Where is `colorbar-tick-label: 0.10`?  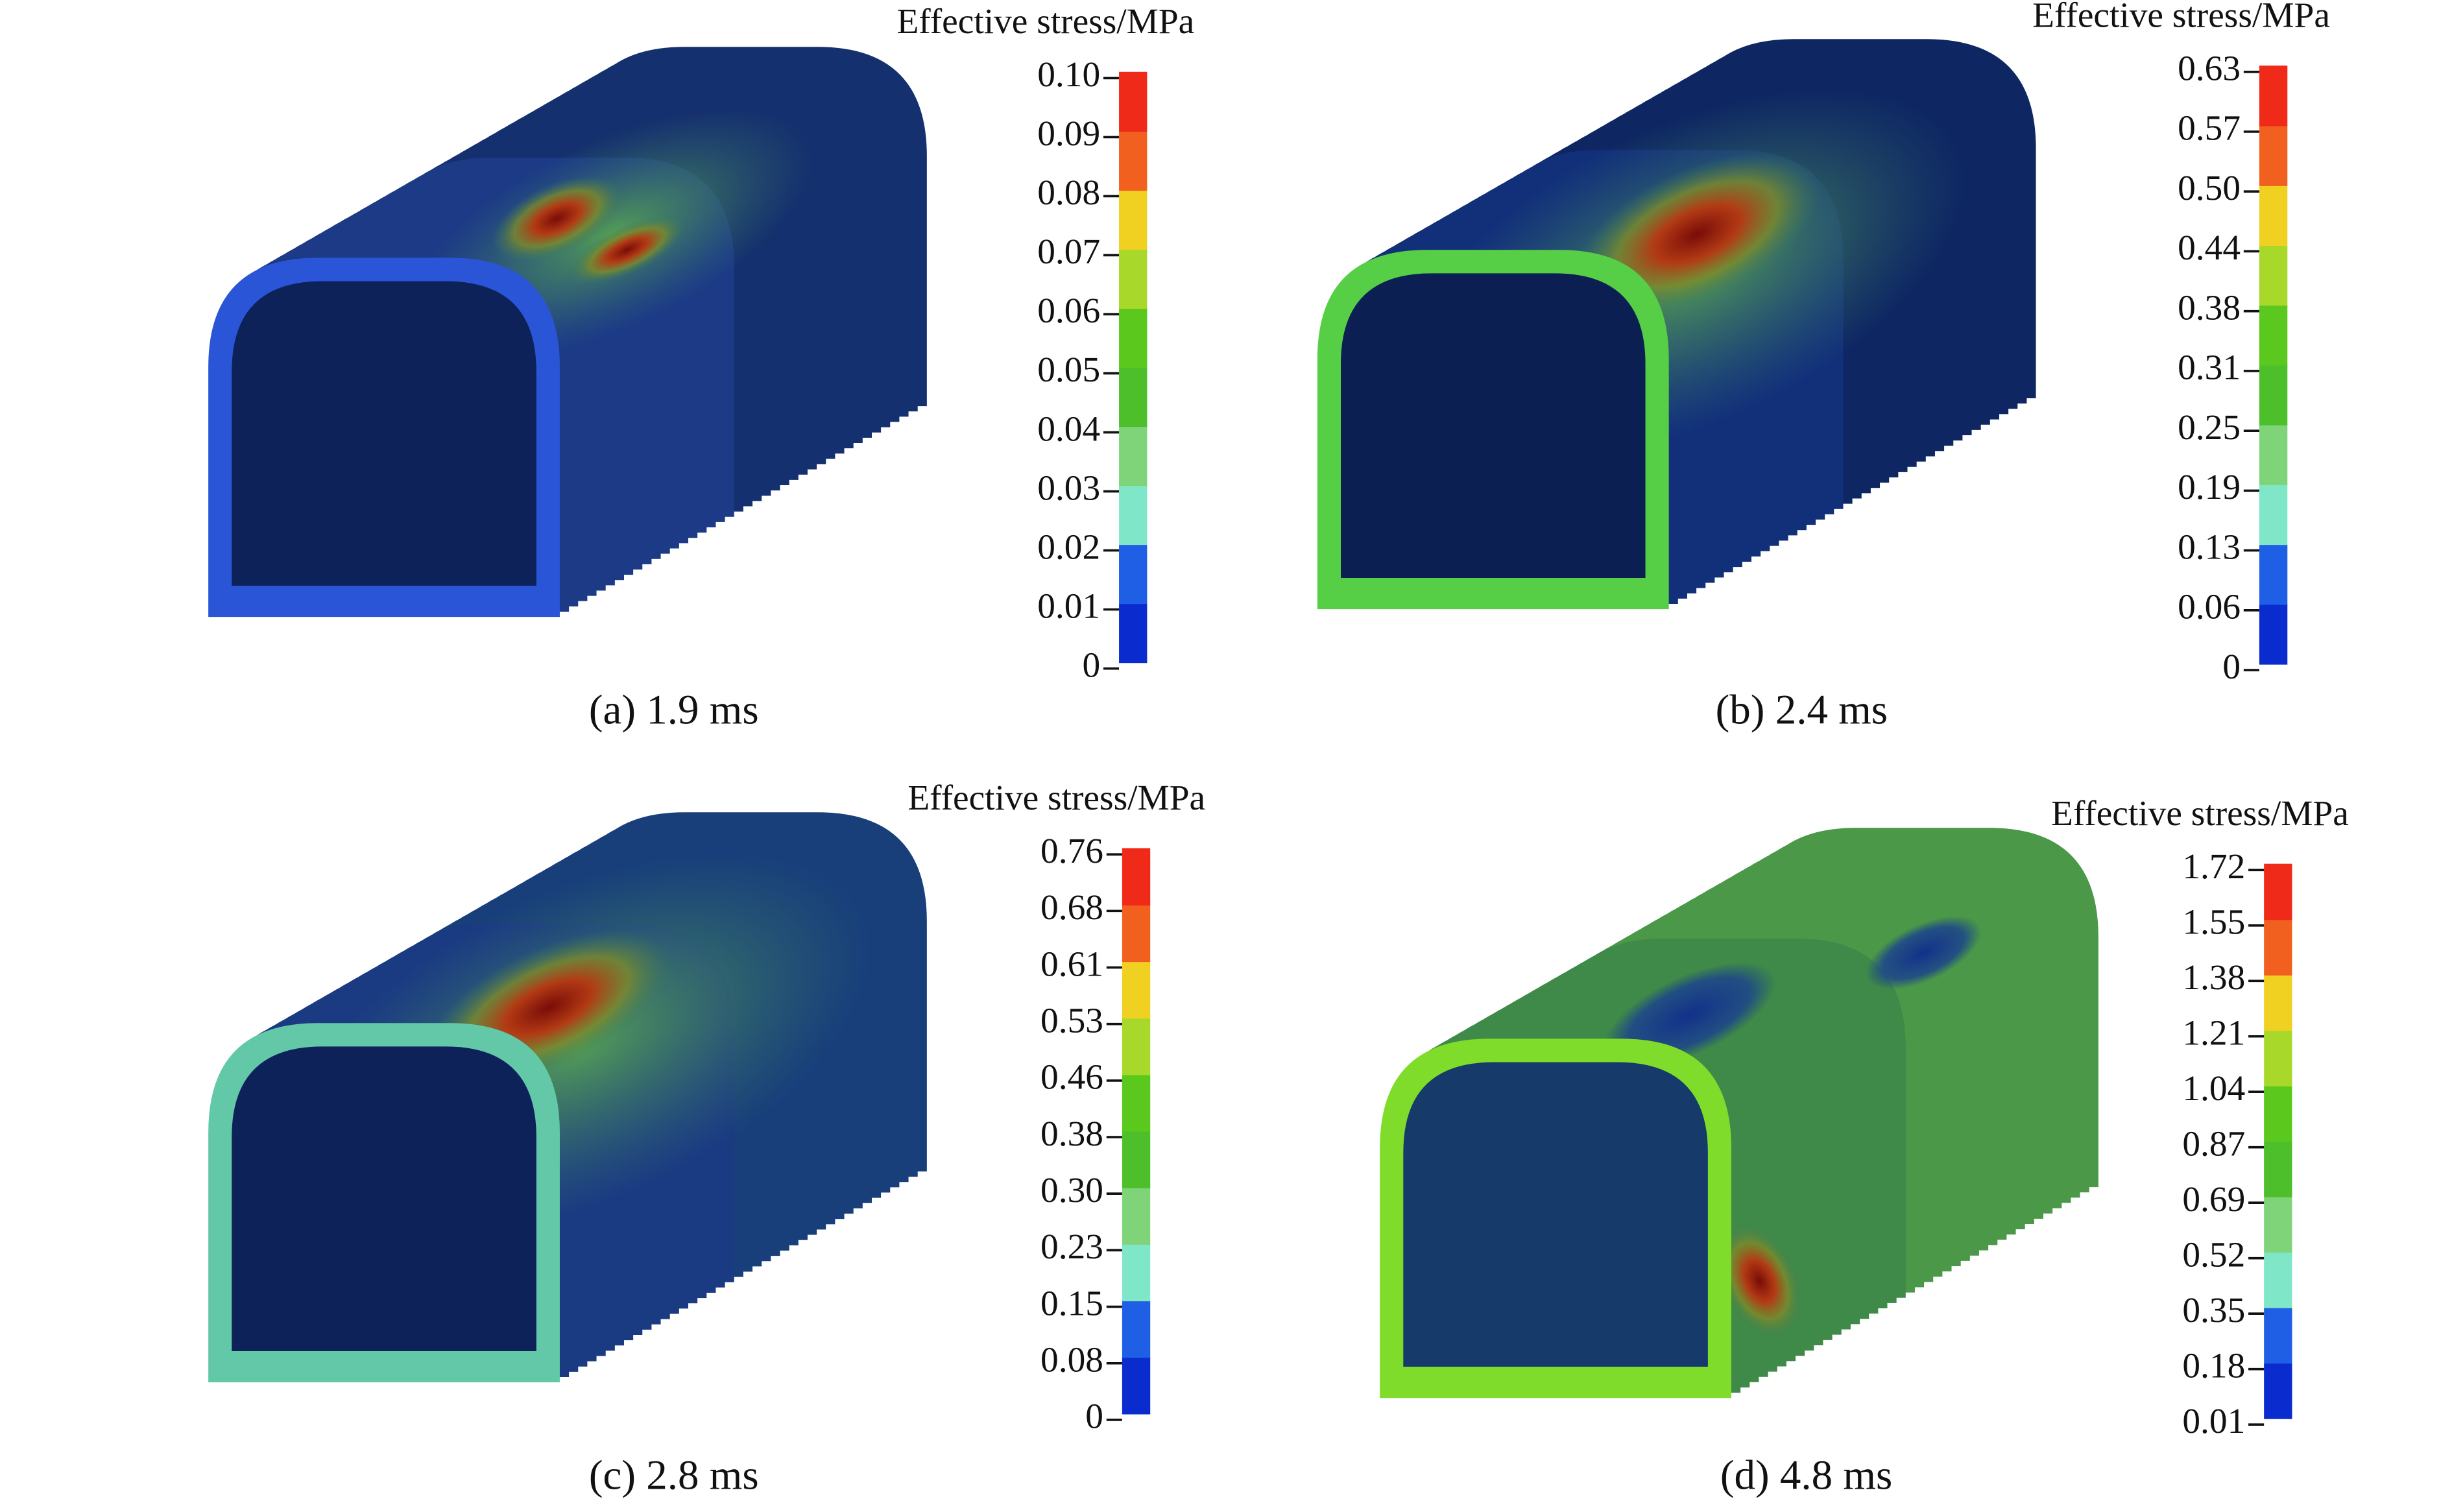
colorbar-tick-label: 0.10 is located at coordinates (1068, 74).